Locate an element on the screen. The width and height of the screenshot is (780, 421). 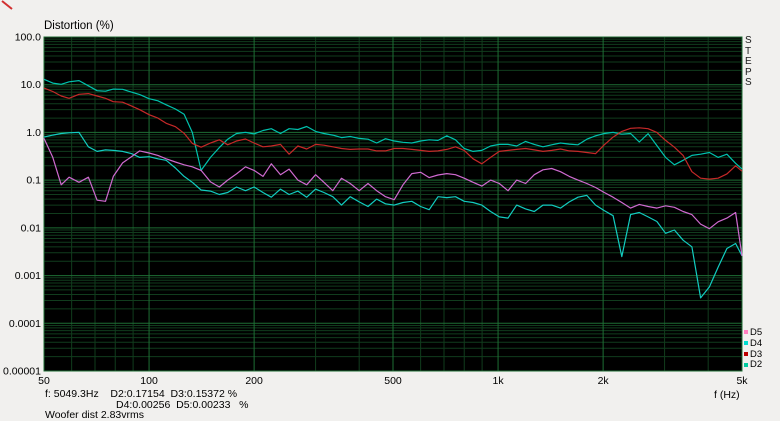
legend-item-D2: D2 is located at coordinates (753, 364).